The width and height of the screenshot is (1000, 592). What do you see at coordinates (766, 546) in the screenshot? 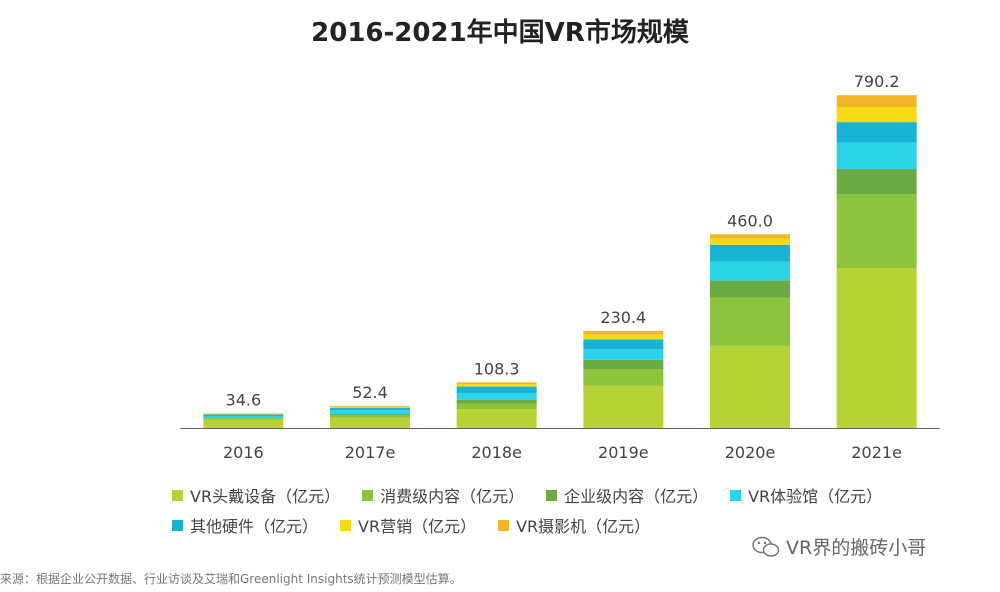
I see `wechat-icon` at bounding box center [766, 546].